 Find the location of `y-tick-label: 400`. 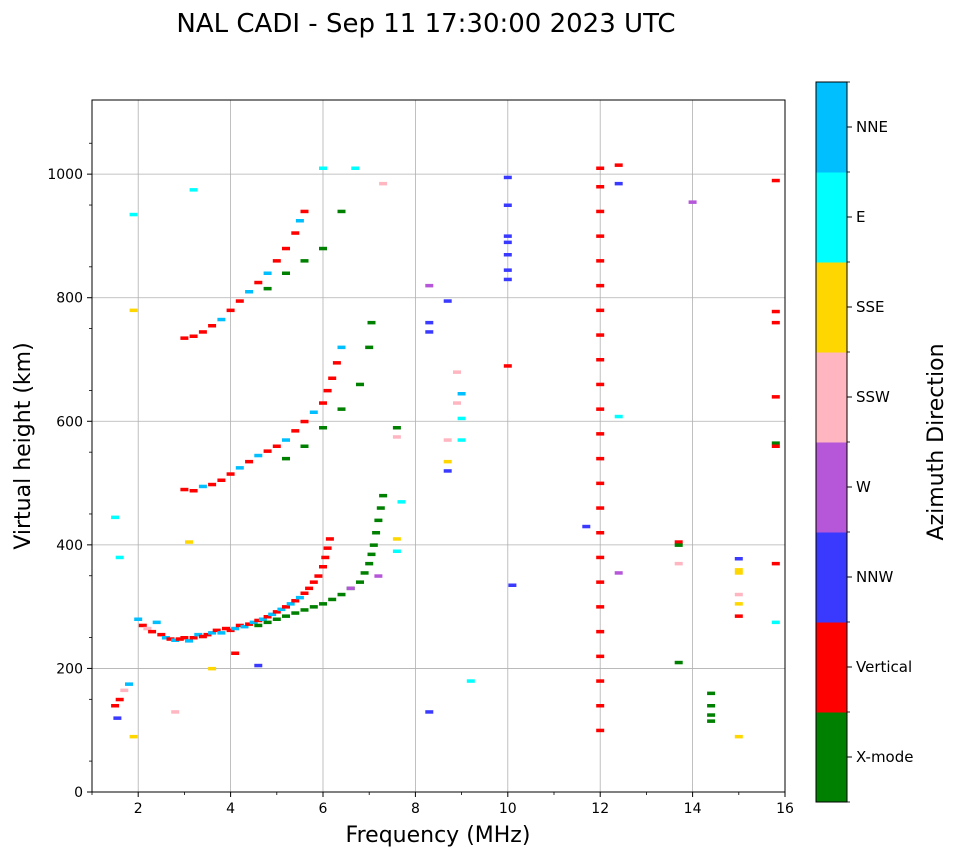

y-tick-label: 400 is located at coordinates (69, 546).